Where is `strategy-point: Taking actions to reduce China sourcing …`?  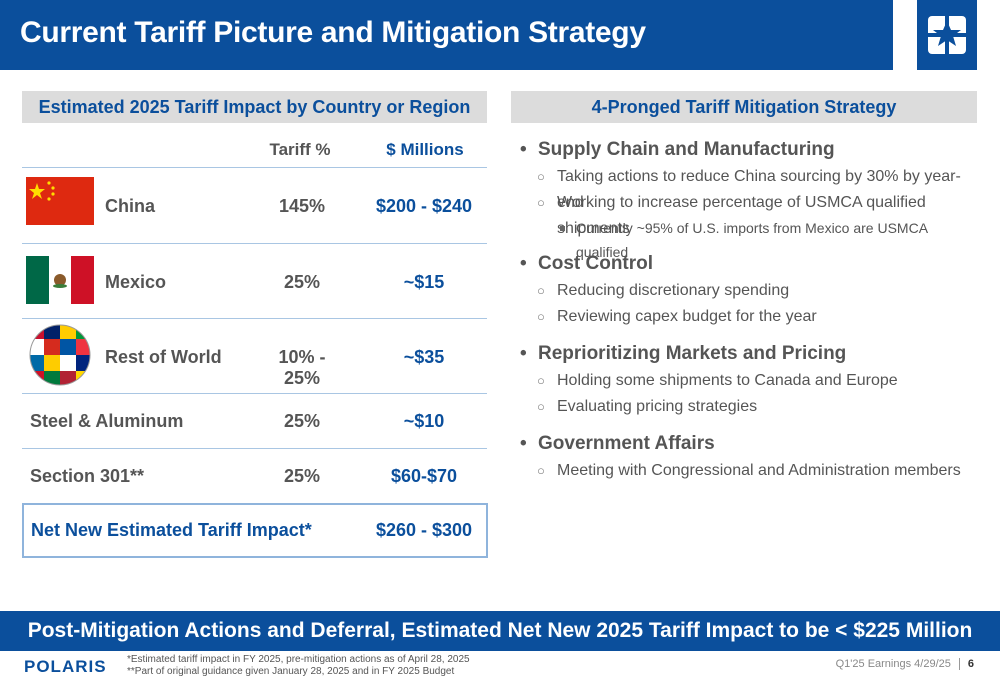
strategy-point: Taking actions to reduce China sourcing … is located at coordinates (759, 189).